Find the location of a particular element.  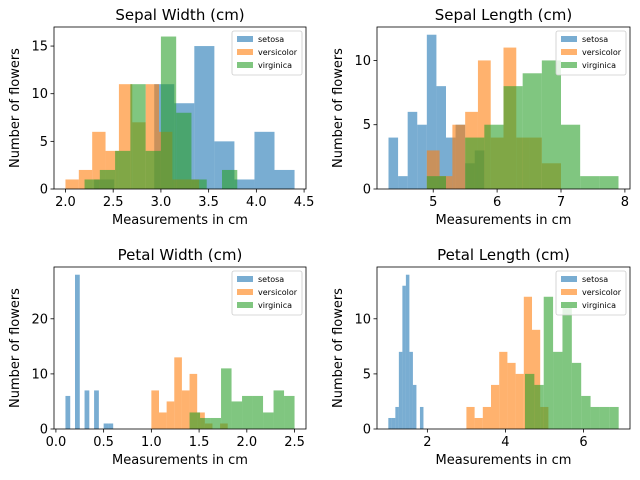

chart-title: Sepal Length (cm) is located at coordinates (503, 15).